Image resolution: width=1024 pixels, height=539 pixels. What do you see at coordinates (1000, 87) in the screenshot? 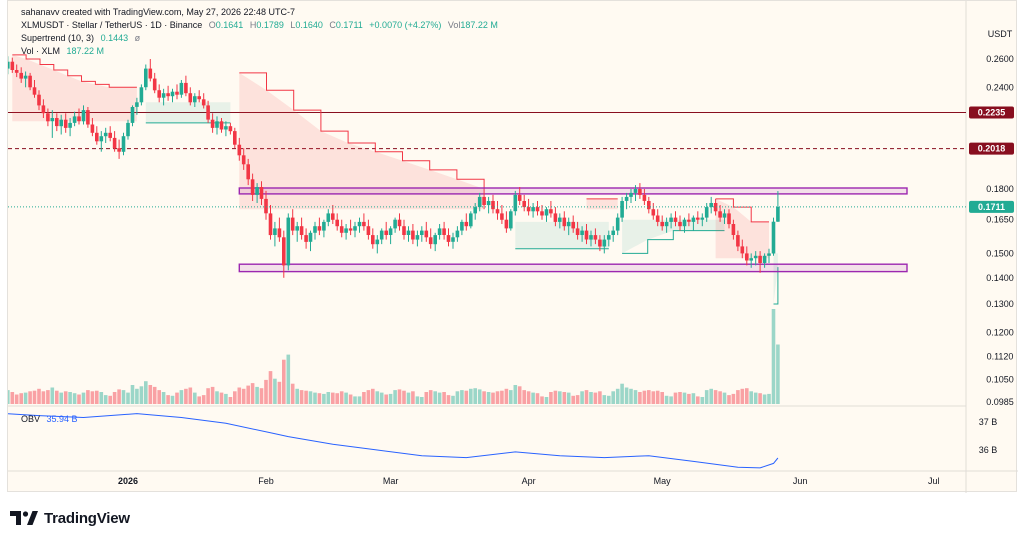
I see `price-tick-label: 0.2400` at bounding box center [1000, 87].